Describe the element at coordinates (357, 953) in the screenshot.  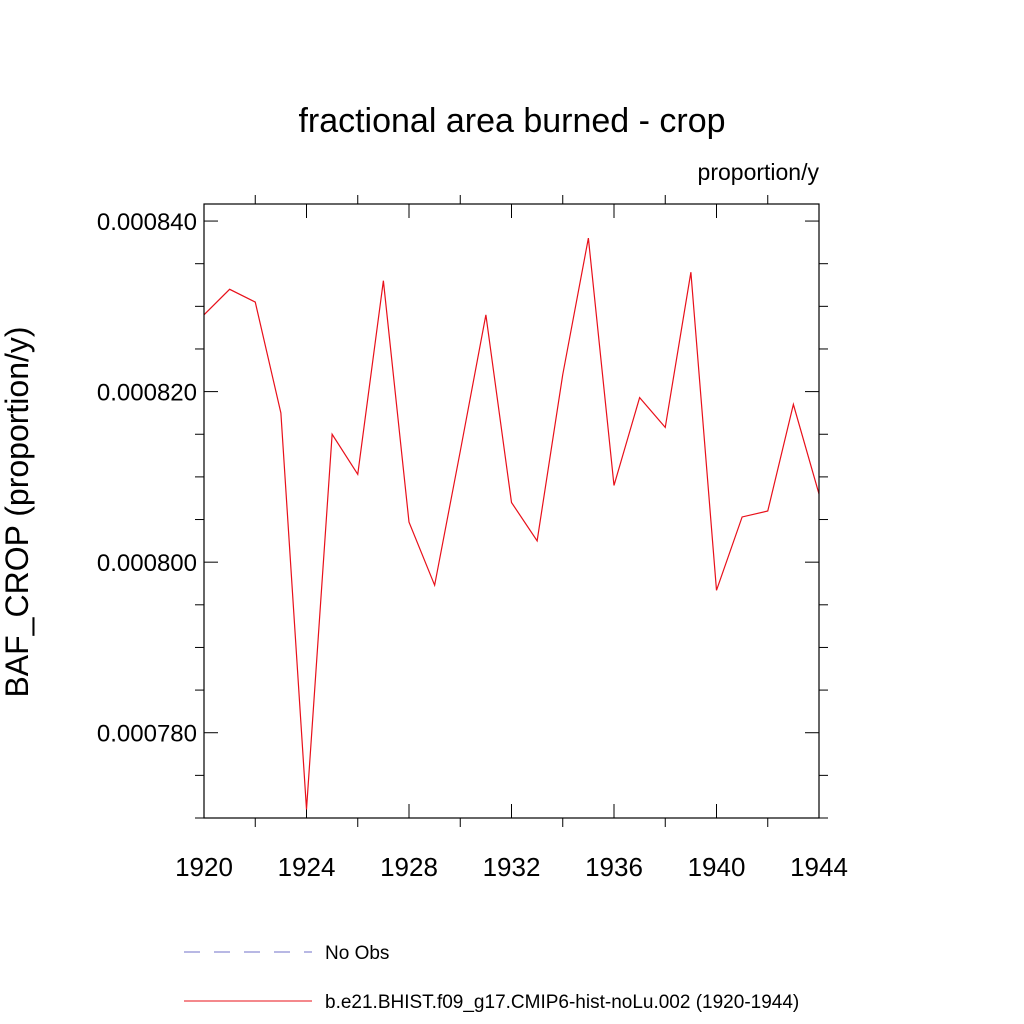
I see `legend-label-no-obs: No Obs` at that location.